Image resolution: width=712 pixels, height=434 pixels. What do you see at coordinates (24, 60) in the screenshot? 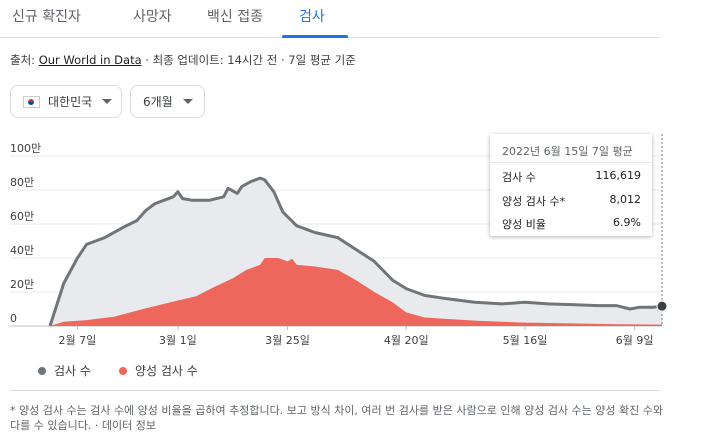
I see `source-prefix: 출처:` at bounding box center [24, 60].